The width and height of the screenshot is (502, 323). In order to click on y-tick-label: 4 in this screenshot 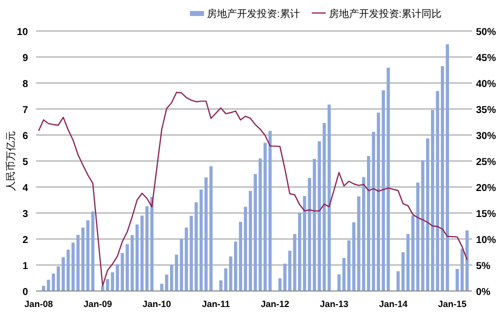, I will do `click(25, 188)`.